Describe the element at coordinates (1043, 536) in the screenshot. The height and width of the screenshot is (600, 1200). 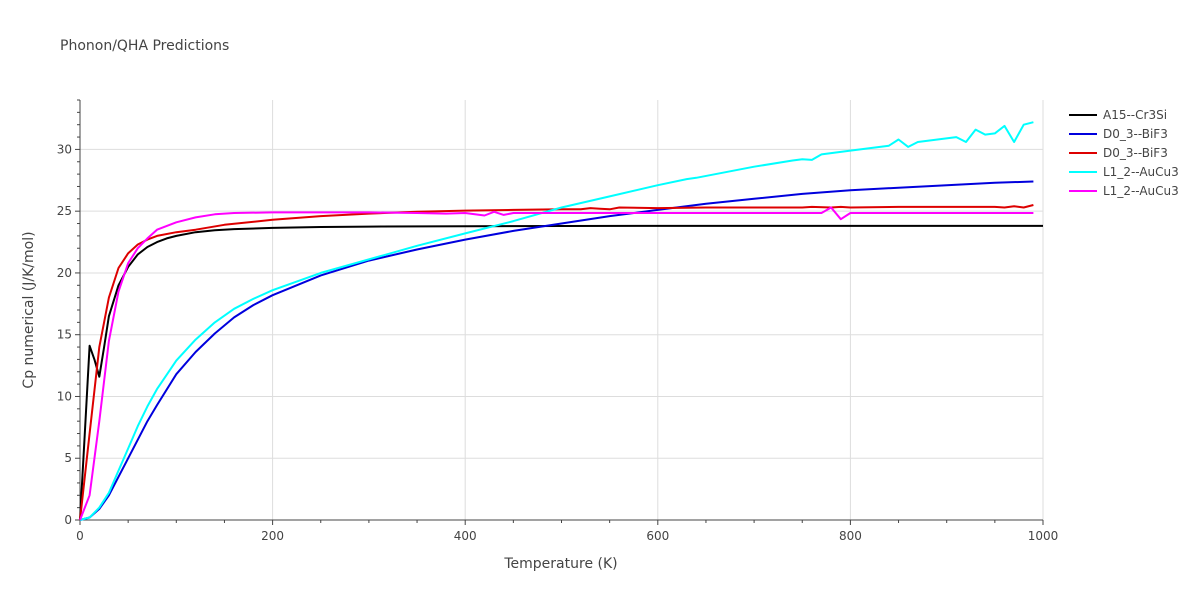
I see `x-tick-label: 1000` at that location.